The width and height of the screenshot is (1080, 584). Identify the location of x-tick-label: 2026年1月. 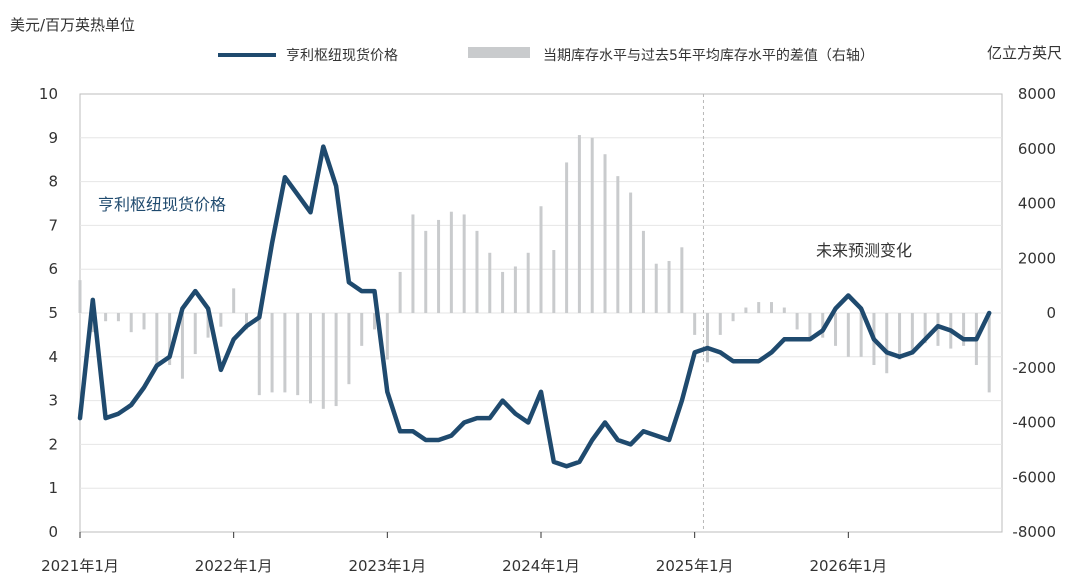
(848, 566).